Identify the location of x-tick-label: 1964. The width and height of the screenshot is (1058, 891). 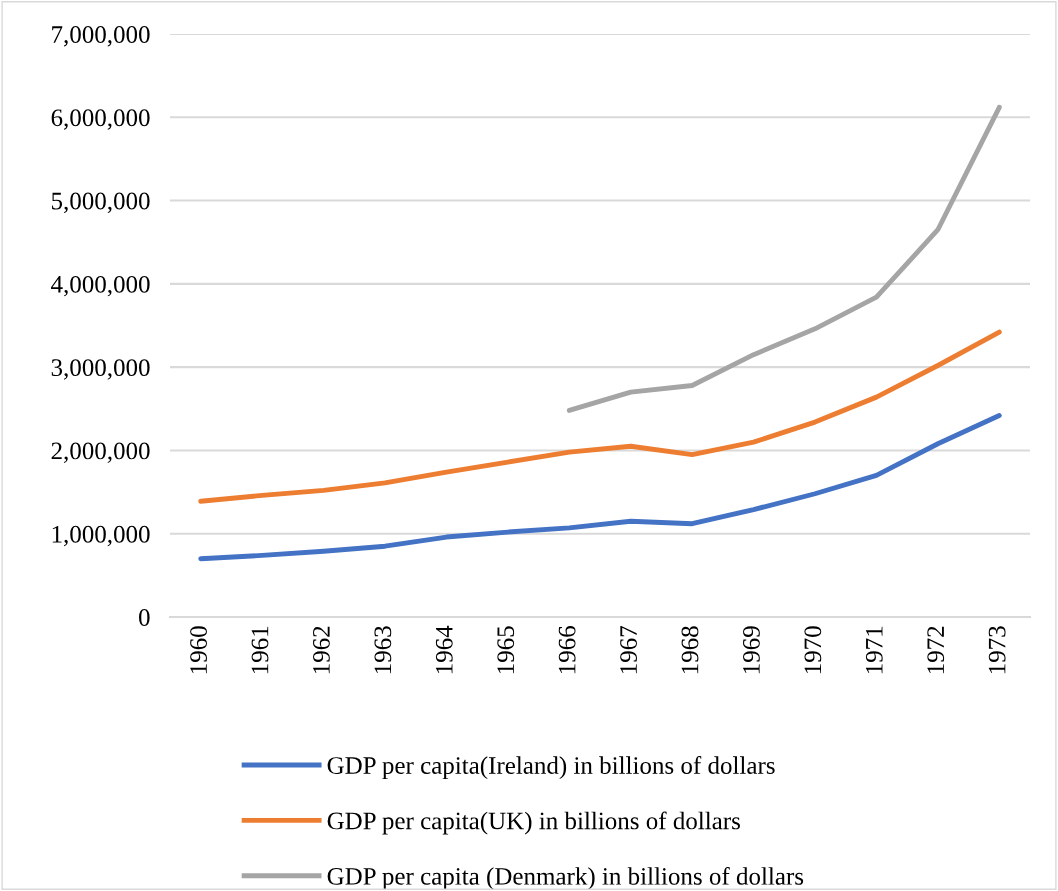
(444, 649).